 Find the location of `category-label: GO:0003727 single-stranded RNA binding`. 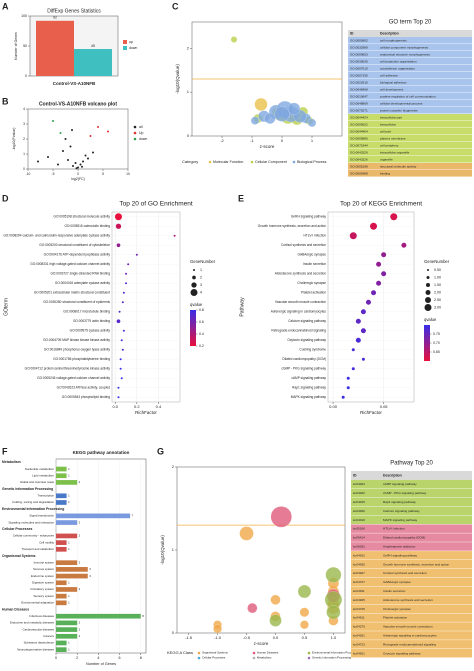

category-label: GO:0003727 single-stranded RNA binding is located at coordinates (80, 274).